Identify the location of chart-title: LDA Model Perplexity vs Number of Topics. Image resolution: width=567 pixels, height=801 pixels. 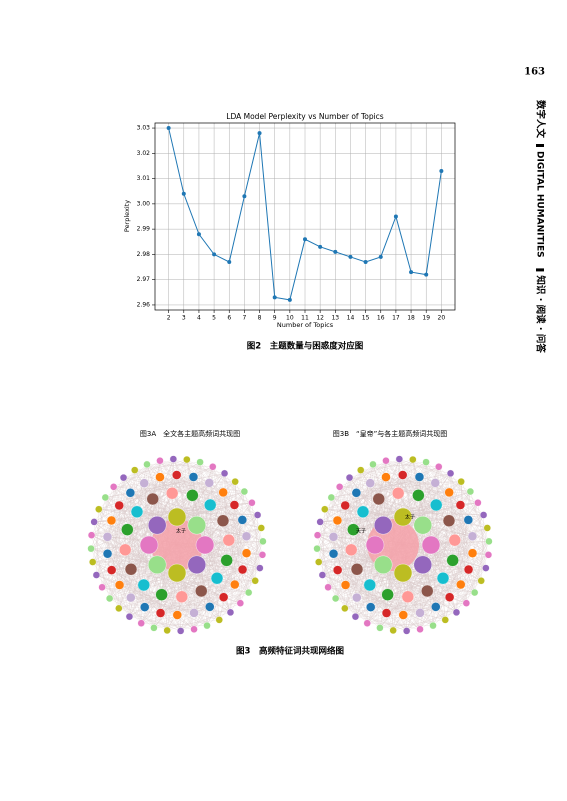
(305, 116).